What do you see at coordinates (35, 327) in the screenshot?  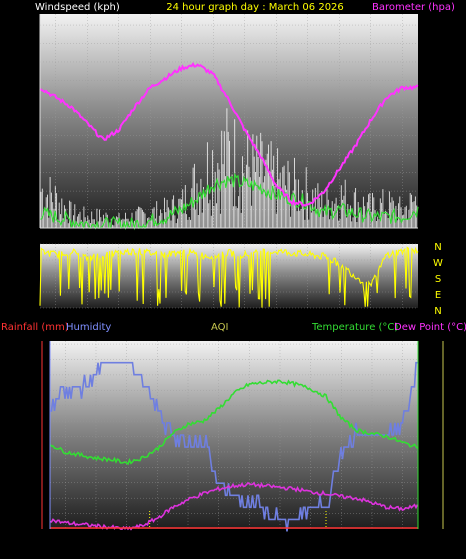 I see `rainfall-axis-title: Rainfall (mm)` at bounding box center [35, 327].